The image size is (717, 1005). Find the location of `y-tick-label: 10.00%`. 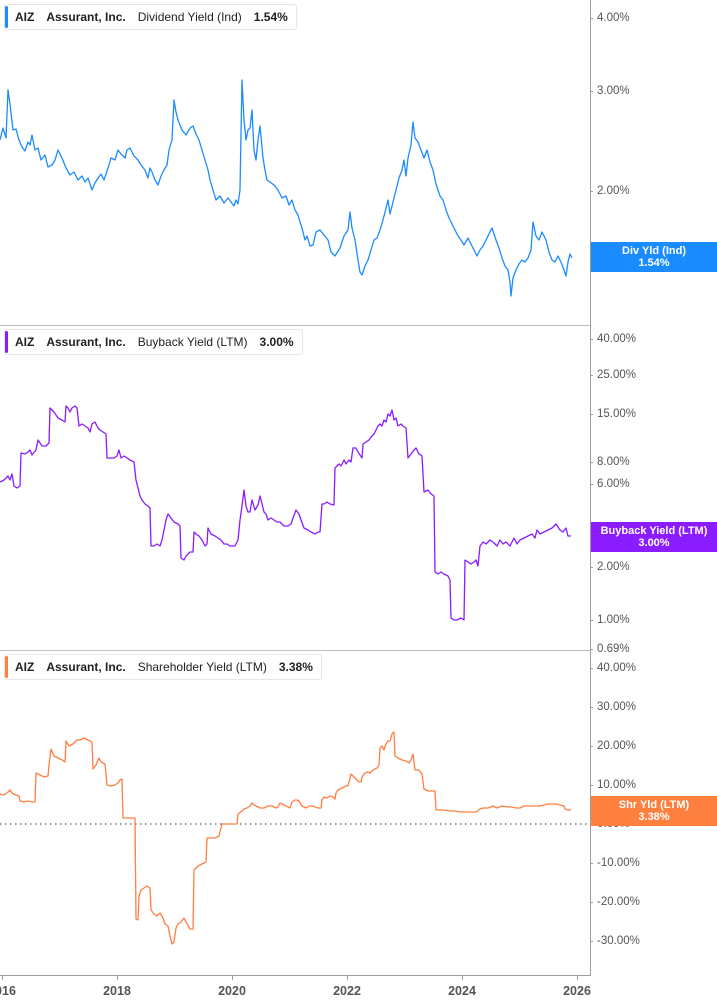

y-tick-label: 10.00% is located at coordinates (617, 785).